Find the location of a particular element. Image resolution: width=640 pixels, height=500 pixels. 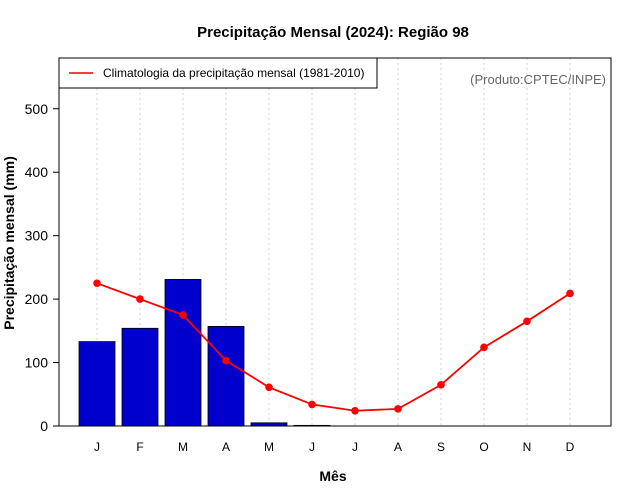

y-tick-label: 0 is located at coordinates (44, 426).